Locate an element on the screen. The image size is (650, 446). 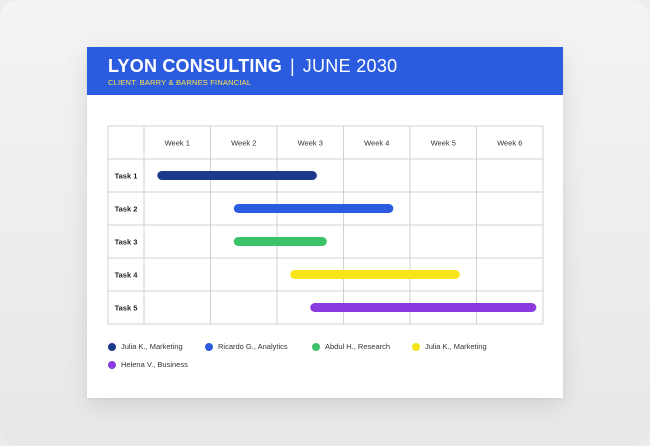
header-title: LYON CONSULTING | JUNE 2030 is located at coordinates (252, 66).